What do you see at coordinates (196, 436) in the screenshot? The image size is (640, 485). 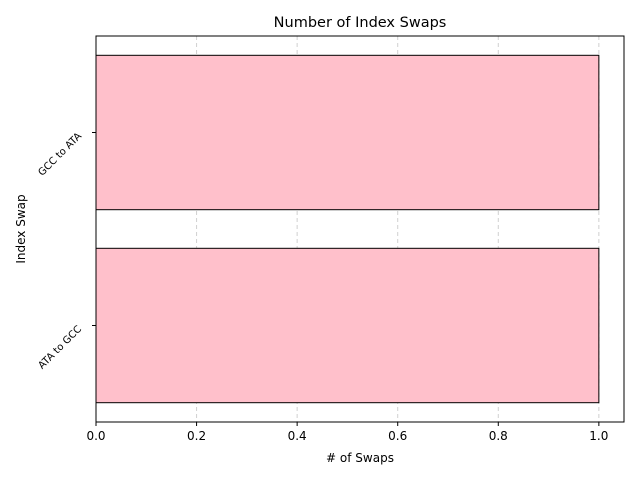 I see `x-tick-label: 0.2` at bounding box center [196, 436].